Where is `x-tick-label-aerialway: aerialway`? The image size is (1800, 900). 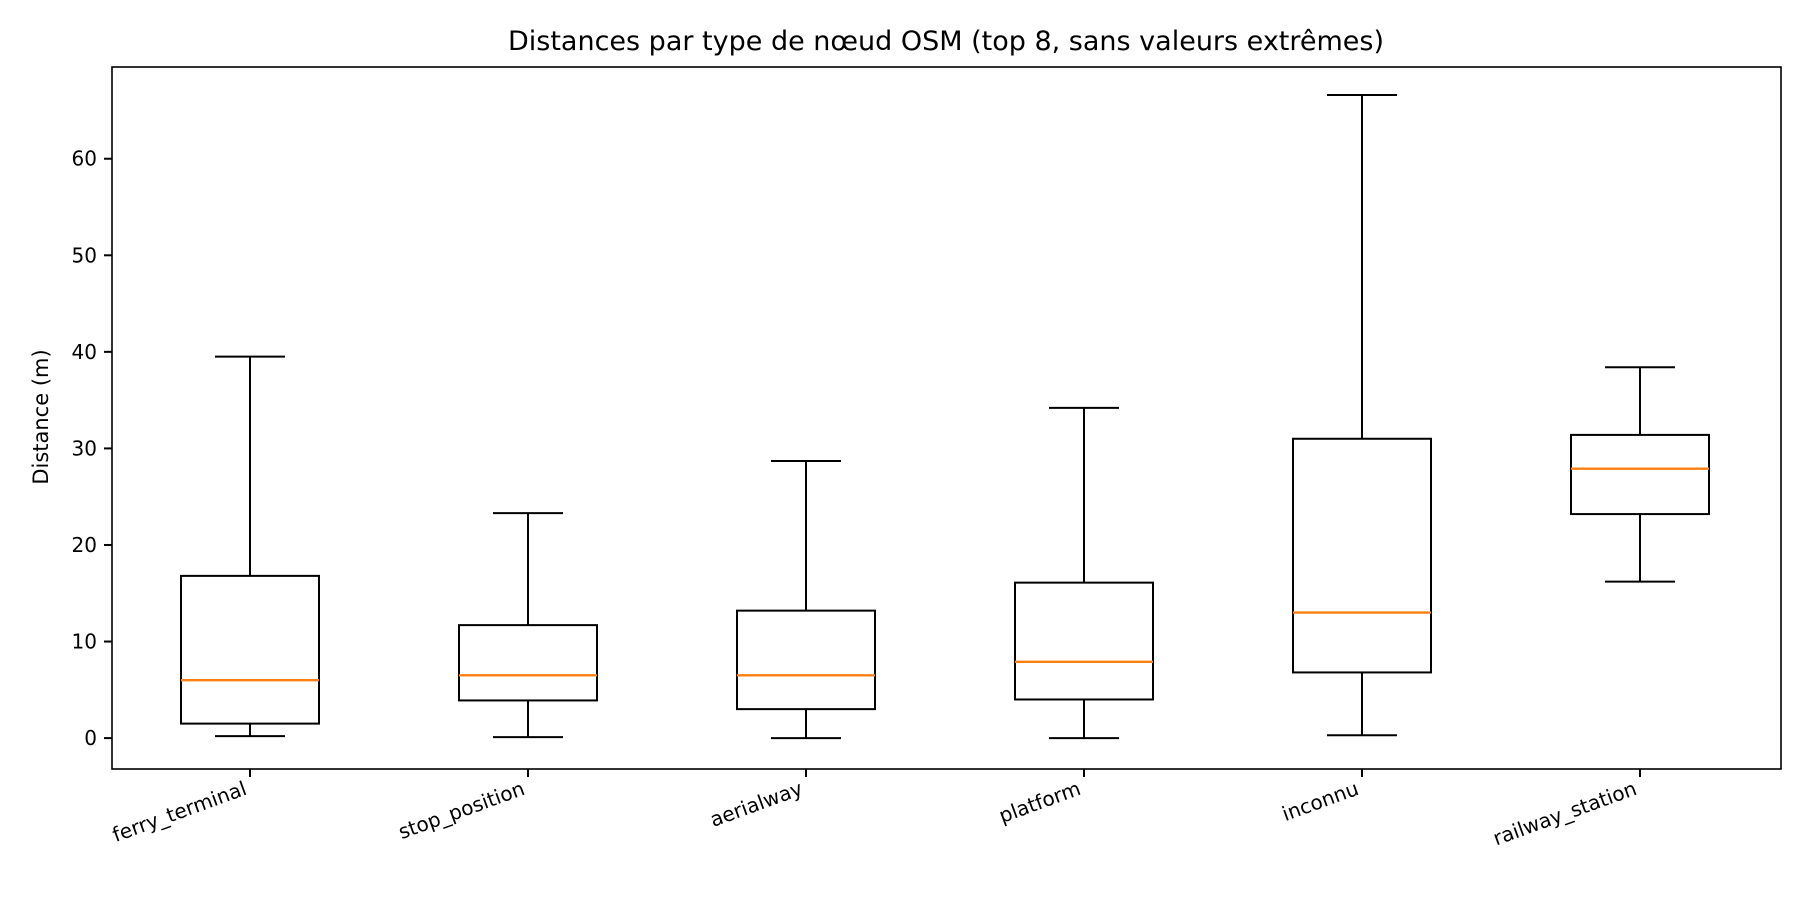 x-tick-label-aerialway: aerialway is located at coordinates (756, 804).